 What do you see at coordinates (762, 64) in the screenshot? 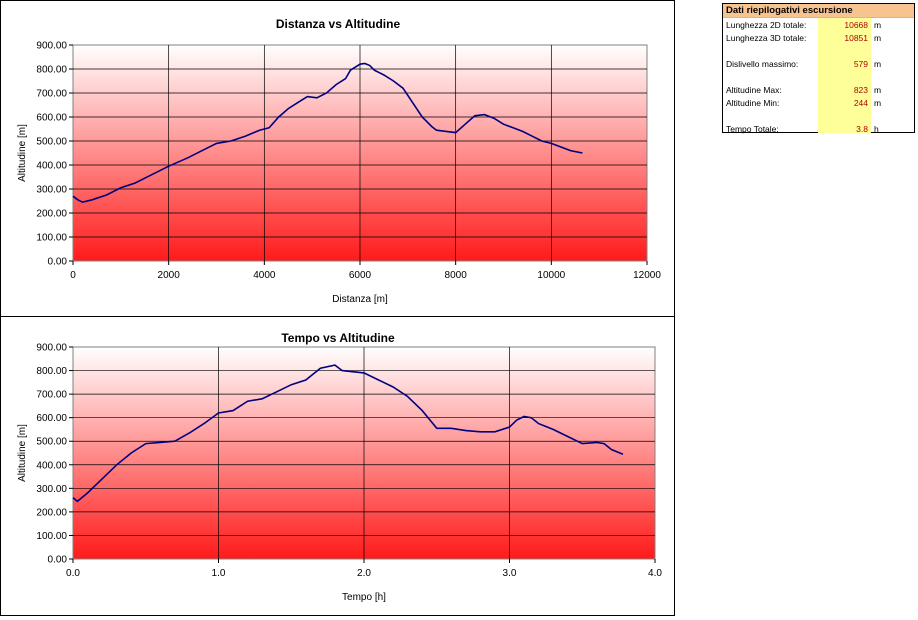
I see `summary-label: Dislivello massimo:` at bounding box center [762, 64].